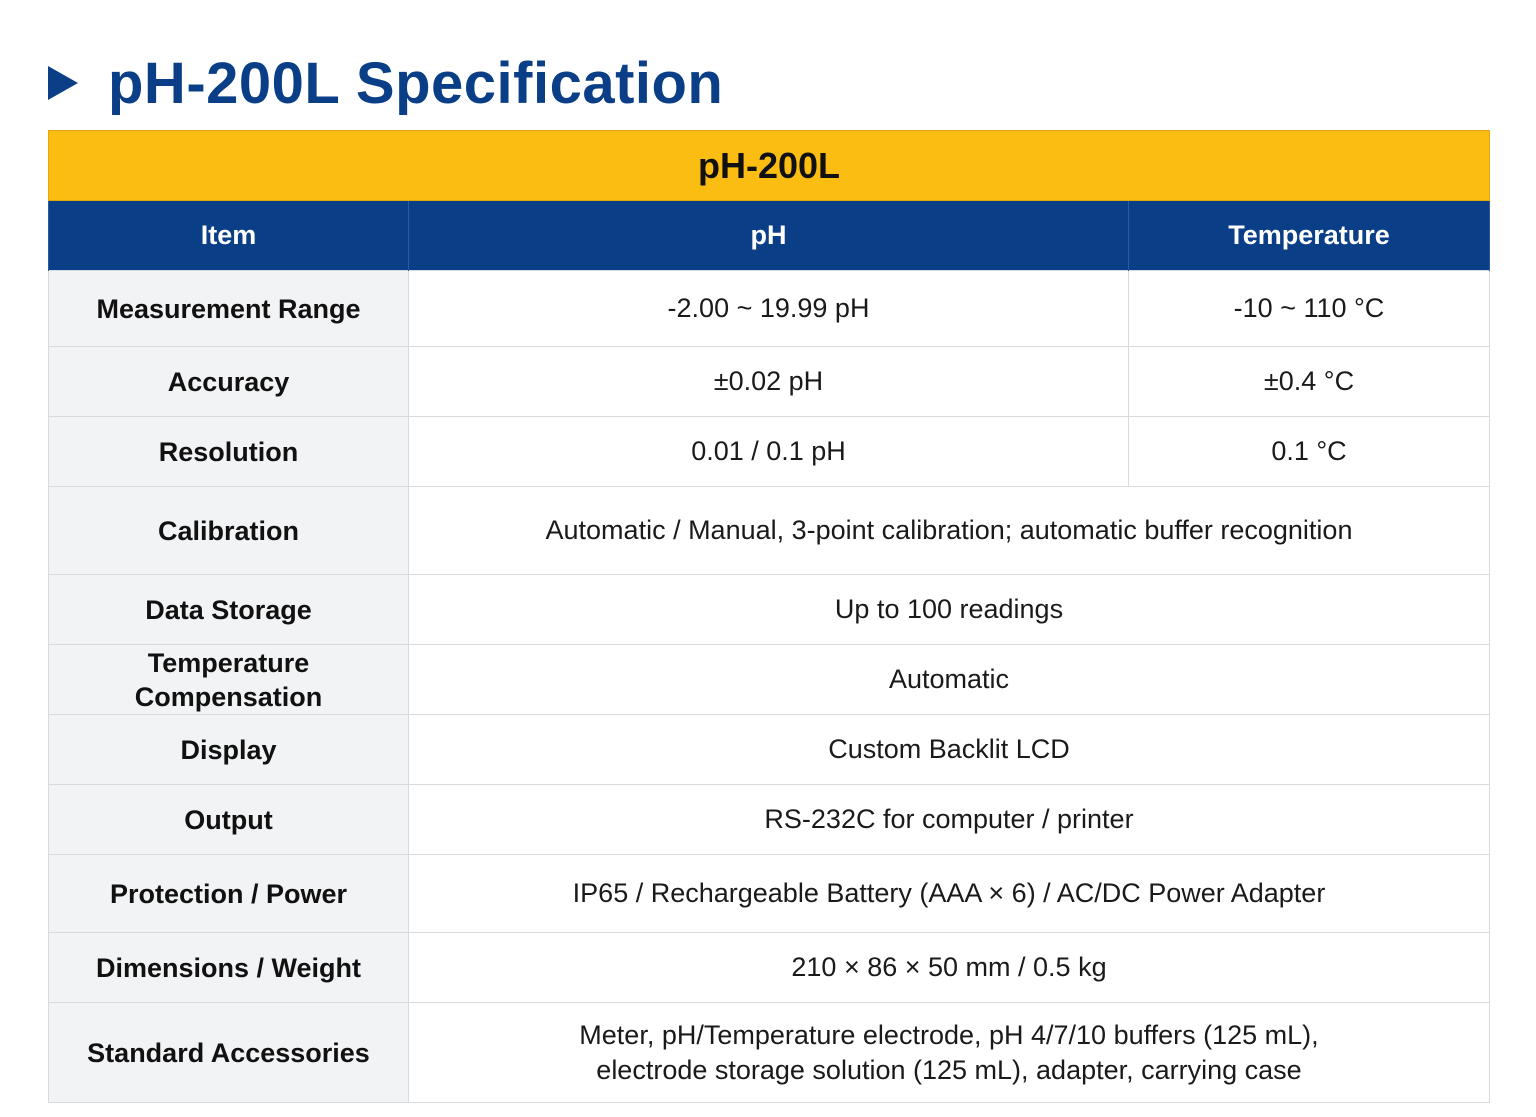 The image size is (1536, 1117). Describe the element at coordinates (228, 893) in the screenshot. I see `row-label: Protection / Power` at that location.